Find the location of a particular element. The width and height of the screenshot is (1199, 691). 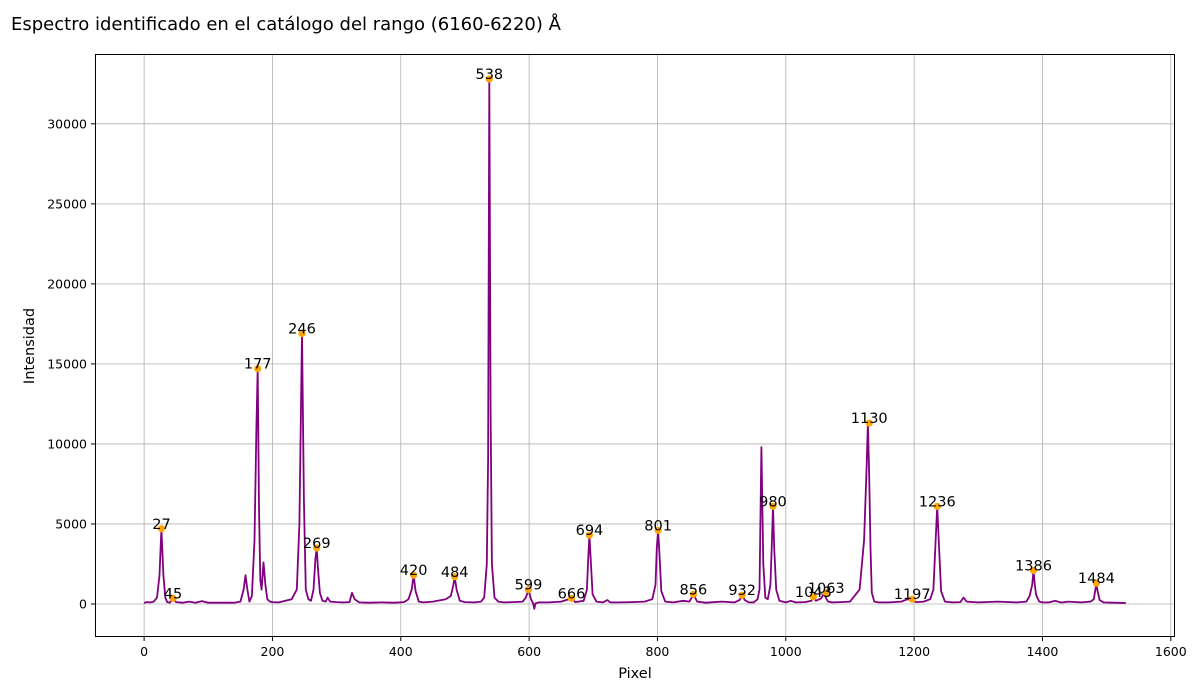

y-tick-label: 30000 is located at coordinates (67, 123).